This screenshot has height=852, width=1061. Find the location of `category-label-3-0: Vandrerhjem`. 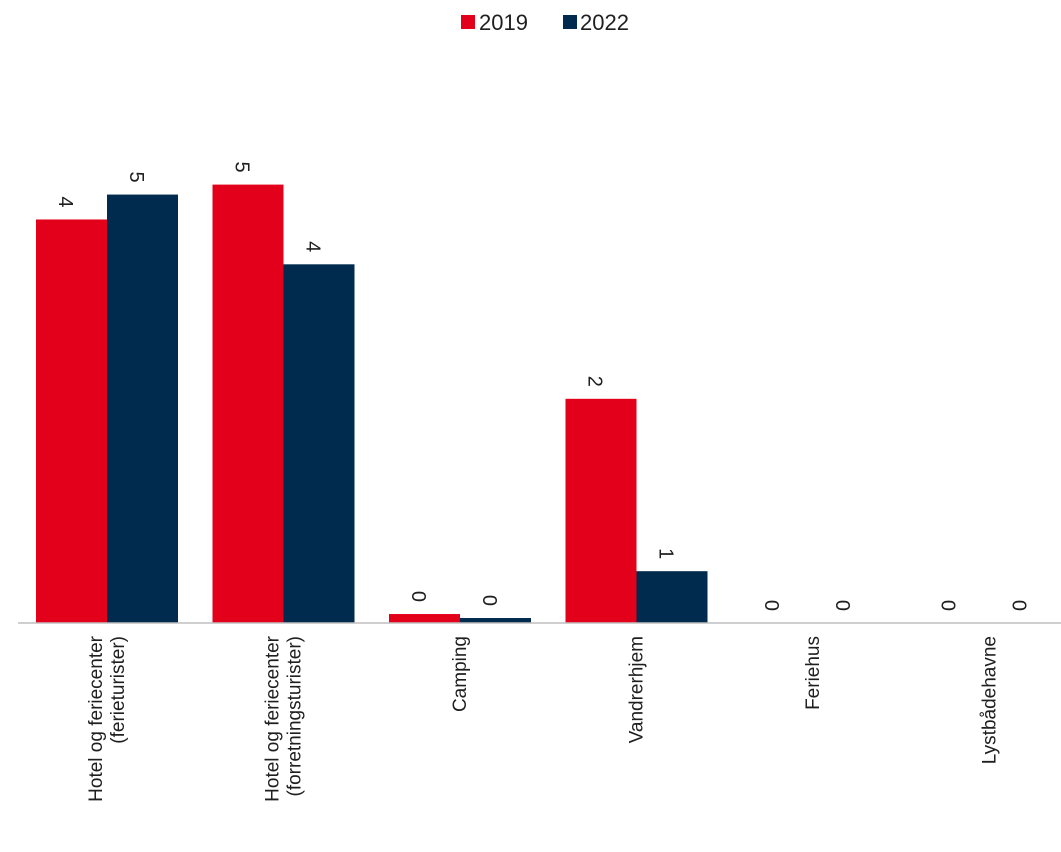

category-label-3-0: Vandrerhjem is located at coordinates (637, 689).